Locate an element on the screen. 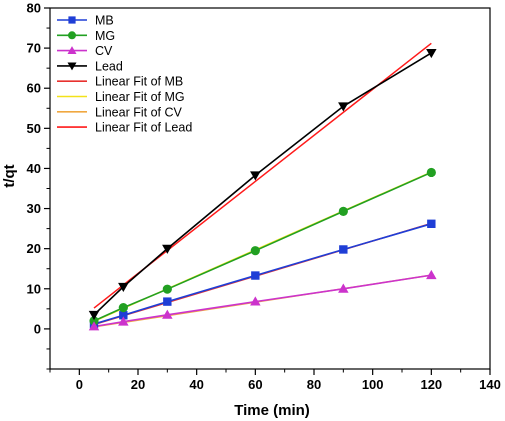 The image size is (505, 421). x-tick-label: 100 is located at coordinates (373, 384).